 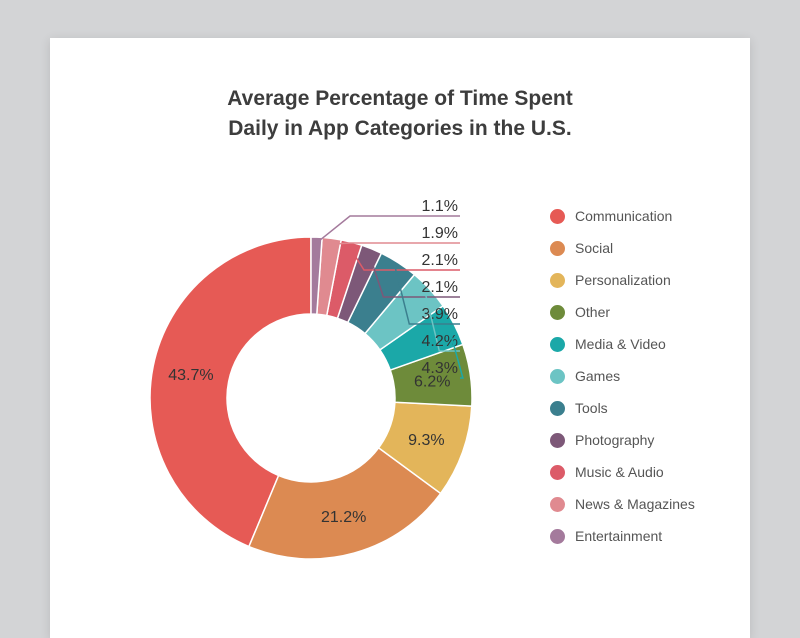 I want to click on legend-label-tools: Tools, so click(x=591, y=408).